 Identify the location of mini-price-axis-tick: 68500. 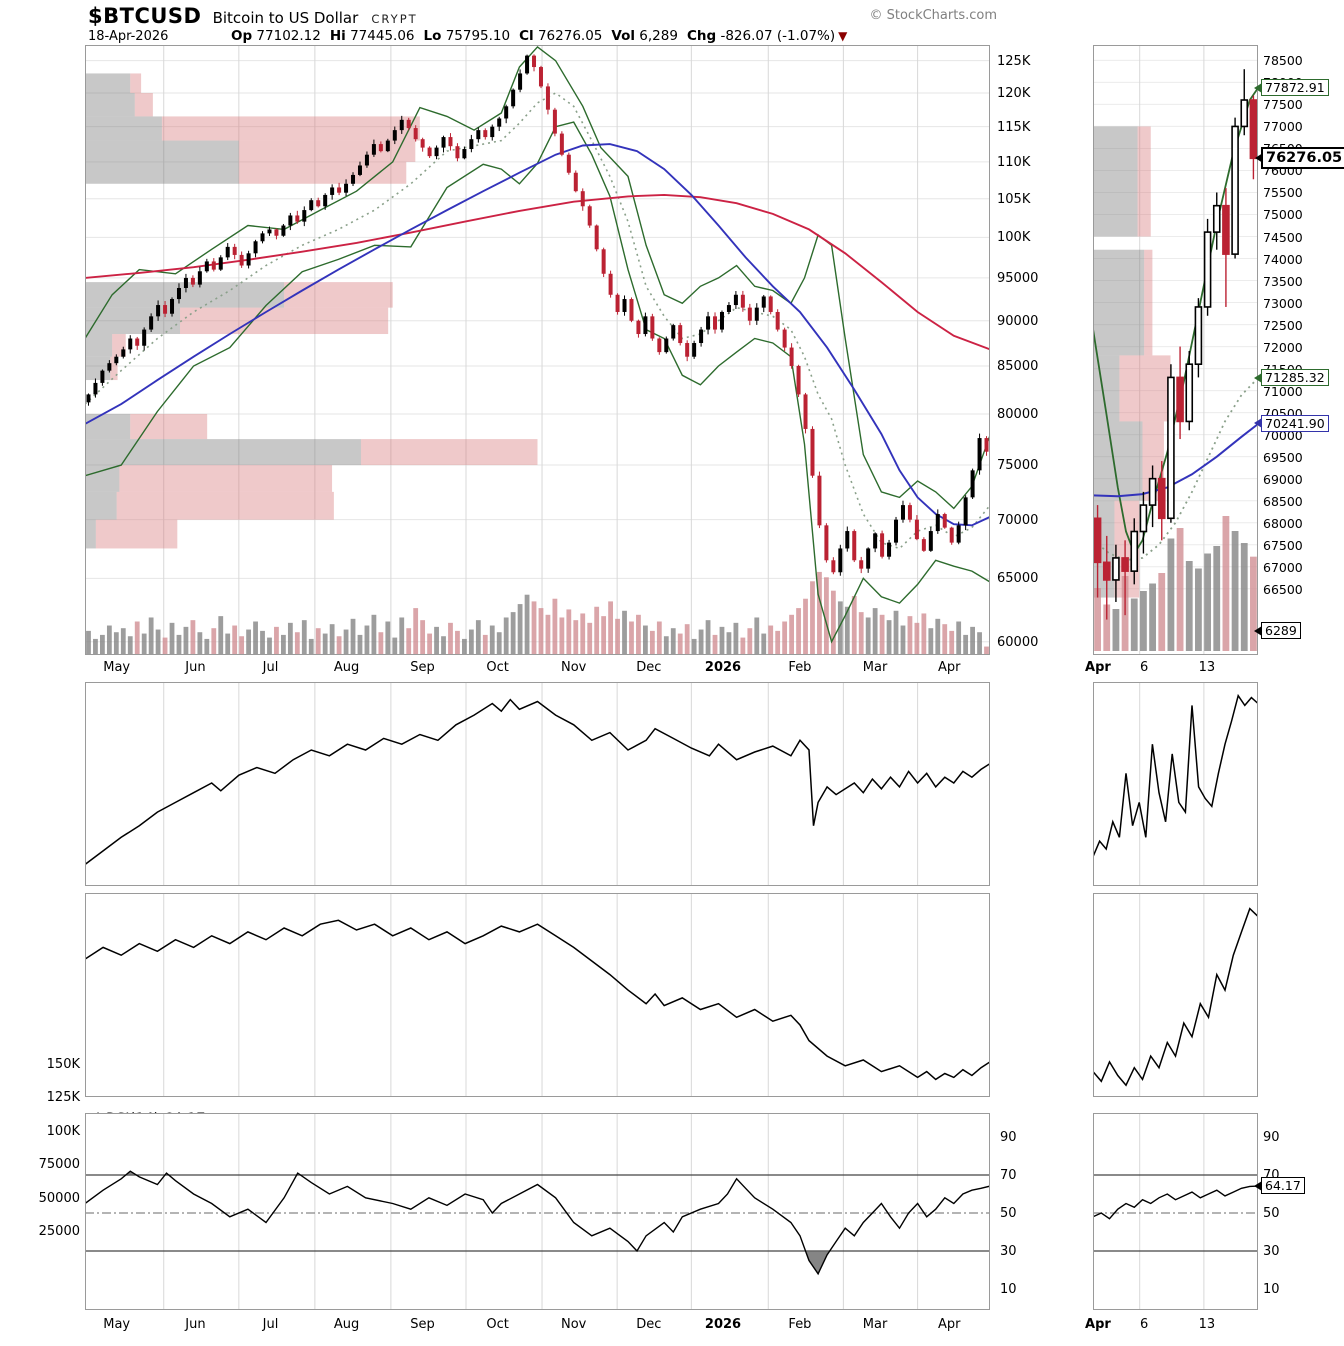
(1283, 501).